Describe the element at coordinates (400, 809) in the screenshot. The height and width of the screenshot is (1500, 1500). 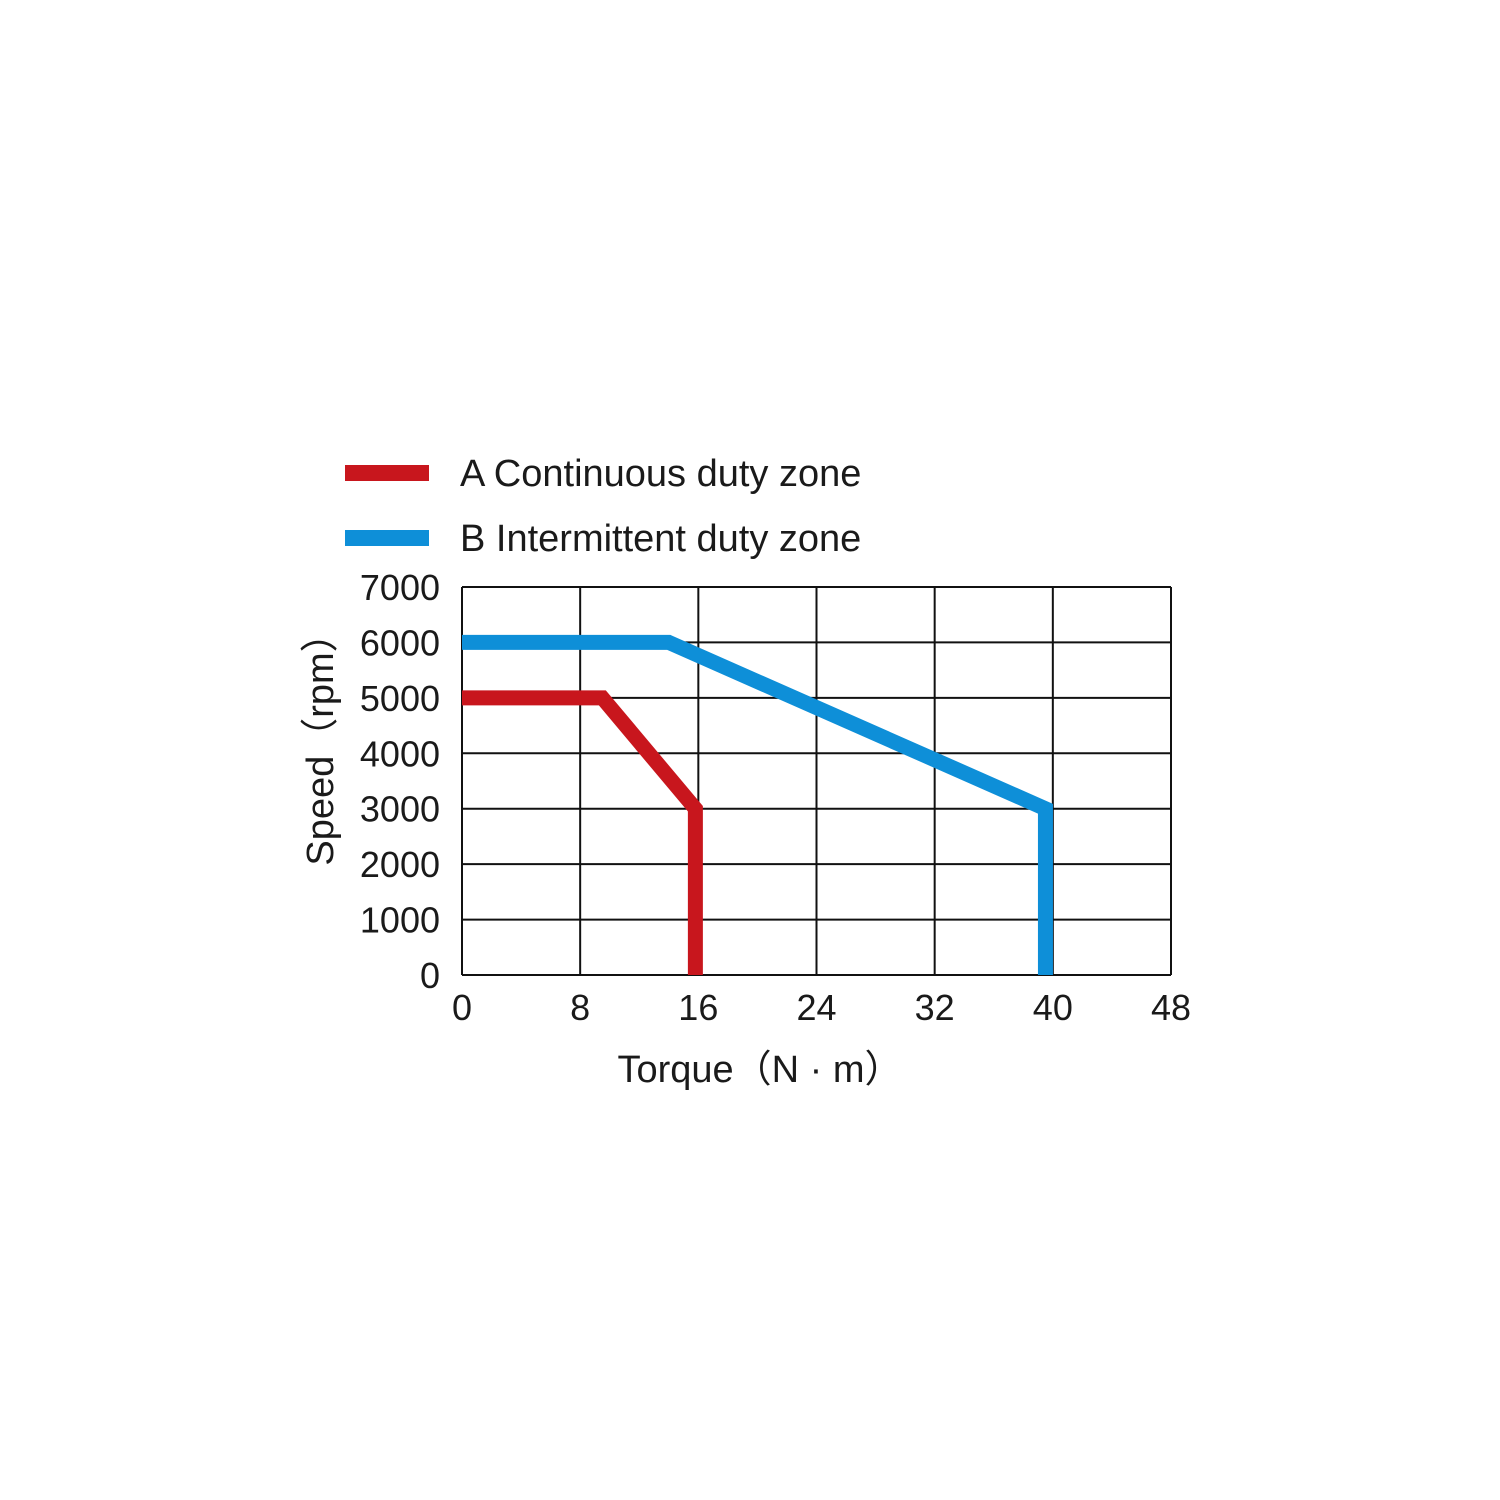
I see `y-tick-label: 3000` at that location.